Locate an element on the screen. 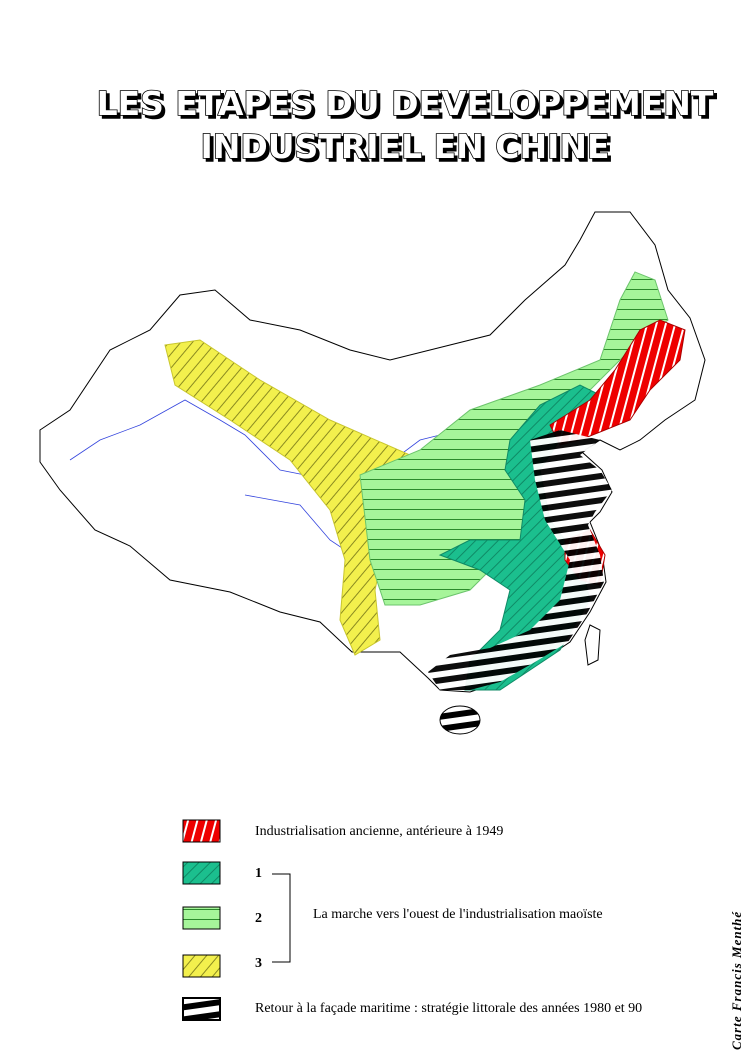 Image resolution: width=754 pixels, height=1059 pixels. legend-label: 1 is located at coordinates (258, 873).